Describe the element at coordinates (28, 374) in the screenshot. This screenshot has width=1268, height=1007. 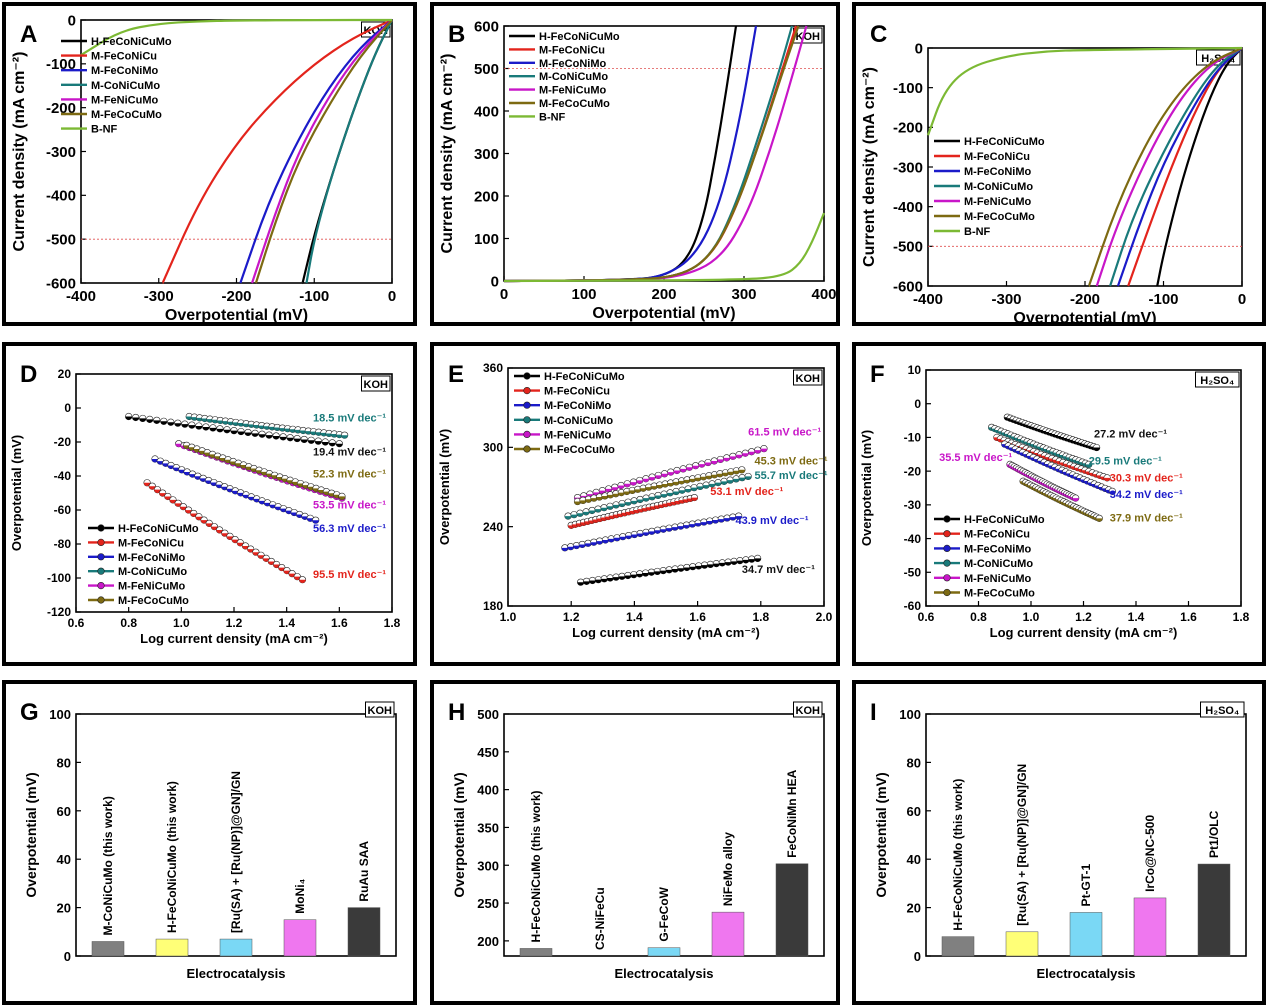
I see `panel-letter: D` at that location.